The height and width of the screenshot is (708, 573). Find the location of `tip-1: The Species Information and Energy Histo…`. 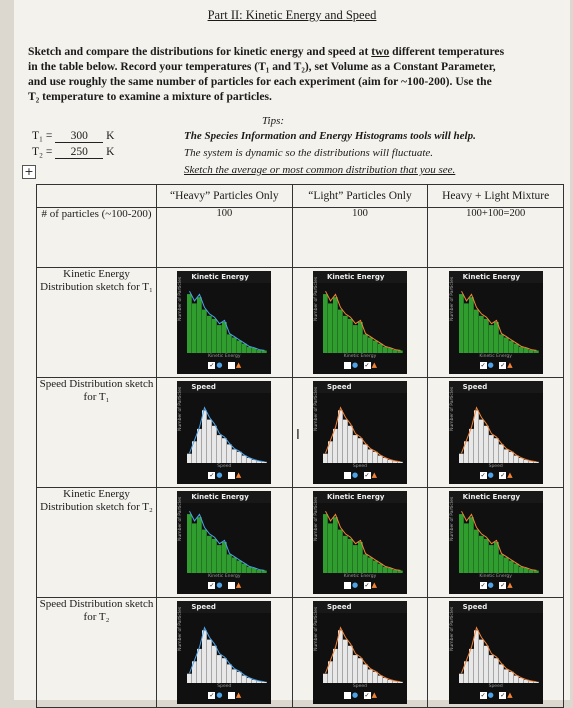

tip-1: The Species Information and Energy Histo… is located at coordinates (330, 136).